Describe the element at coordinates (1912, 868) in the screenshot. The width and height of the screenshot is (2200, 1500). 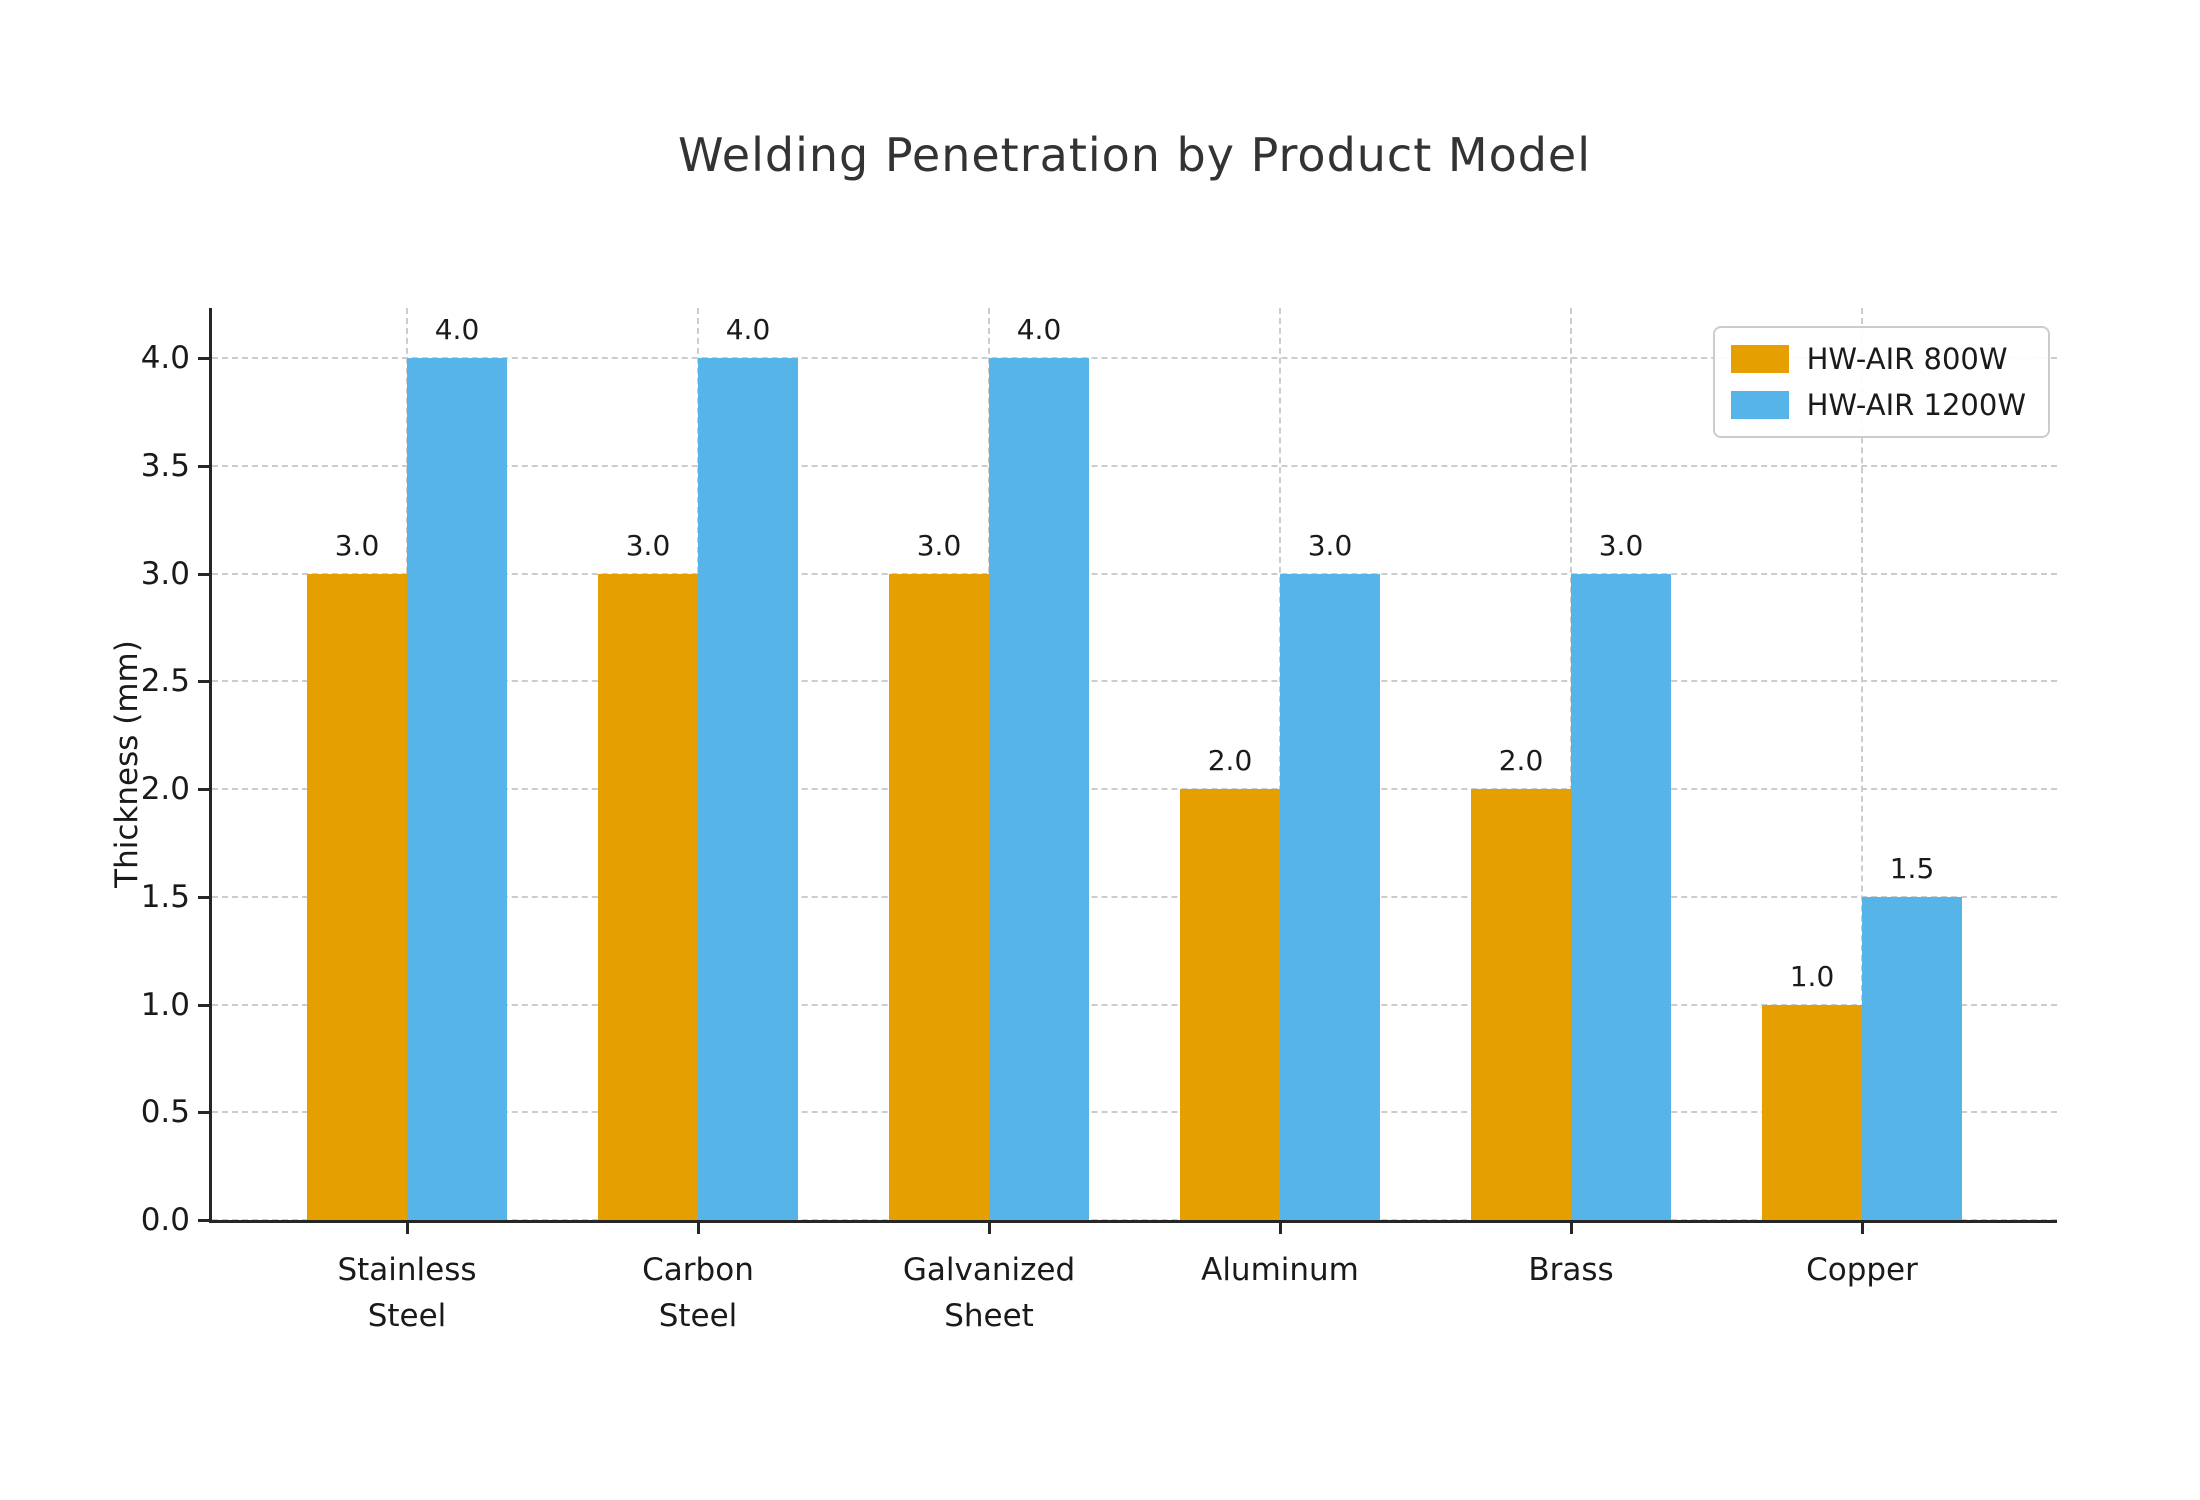
I see `value-label: 1.5` at that location.